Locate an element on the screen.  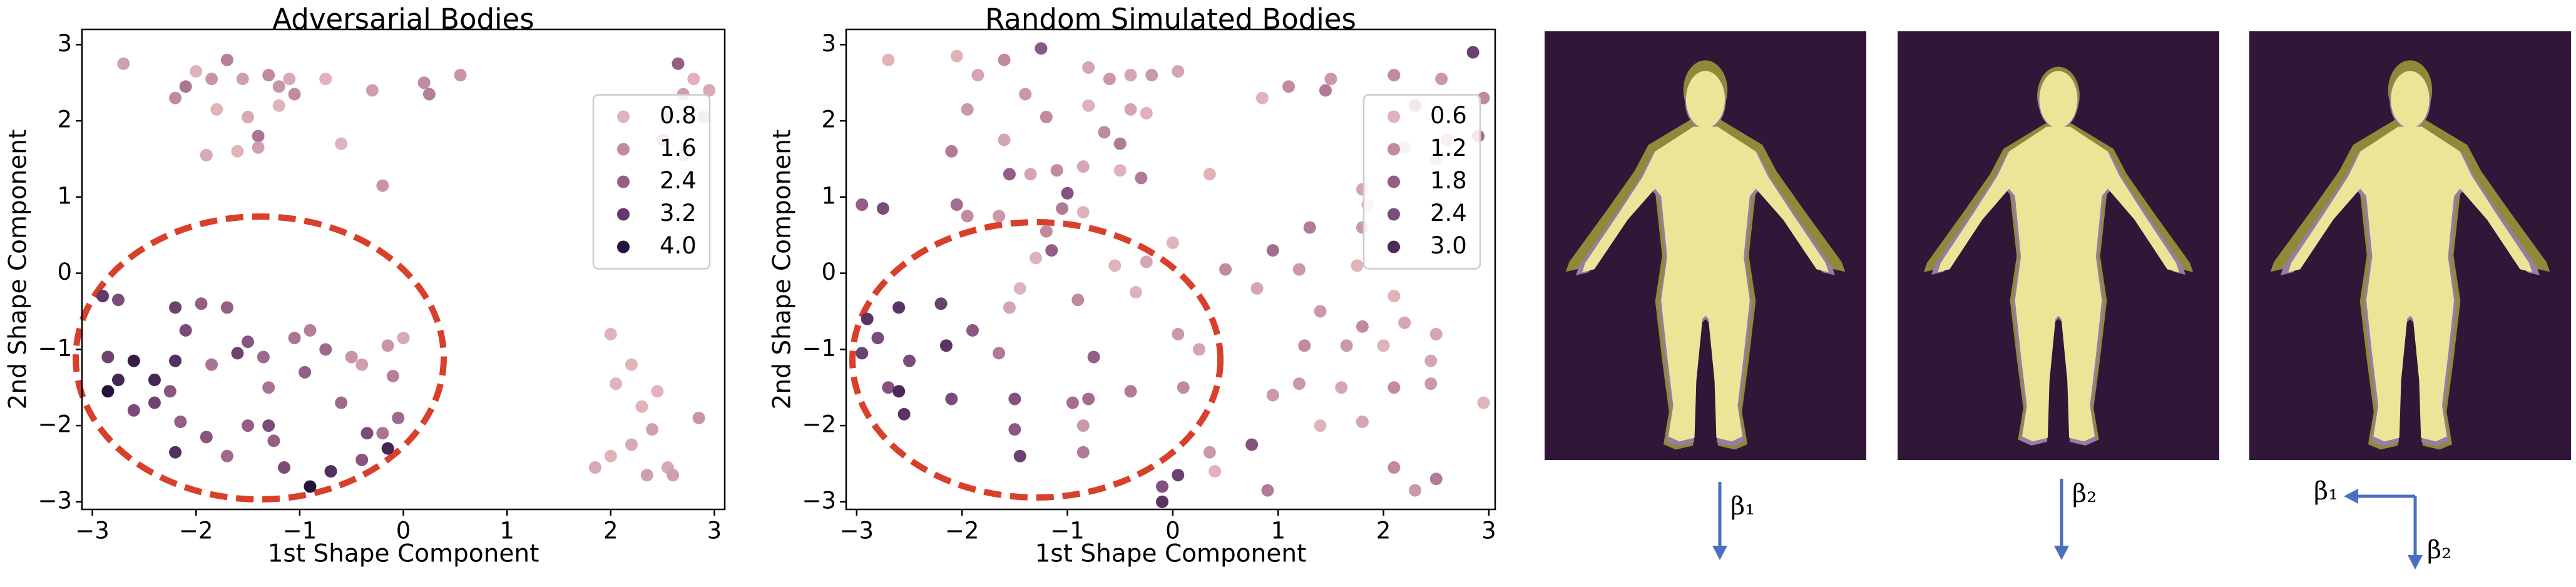
y-tick-label: 2 is located at coordinates (828, 119).